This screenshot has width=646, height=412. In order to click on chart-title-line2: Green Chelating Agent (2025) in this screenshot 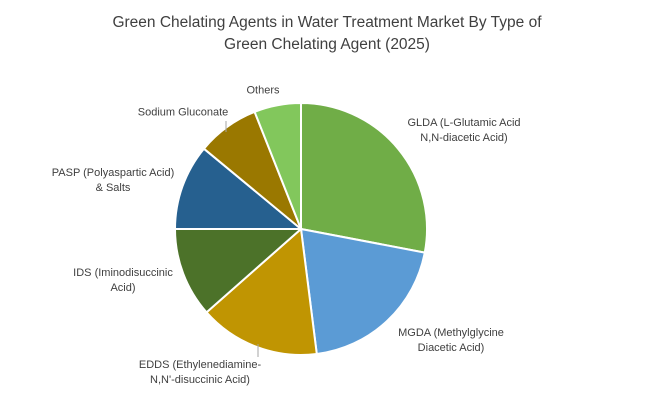, I will do `click(327, 44)`.